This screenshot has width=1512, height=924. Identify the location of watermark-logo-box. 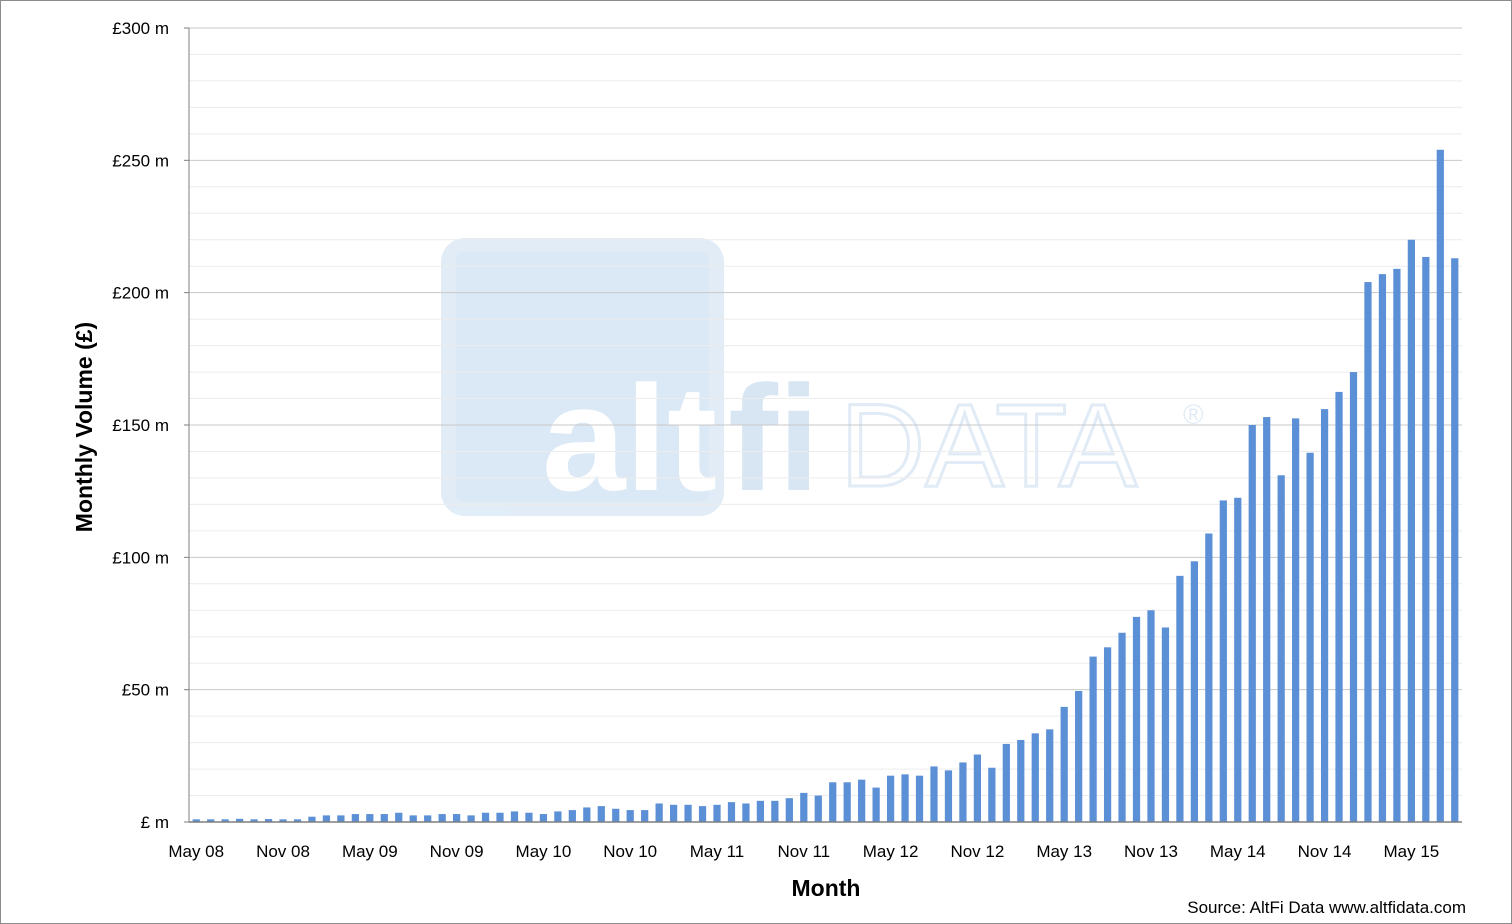
(582, 377).